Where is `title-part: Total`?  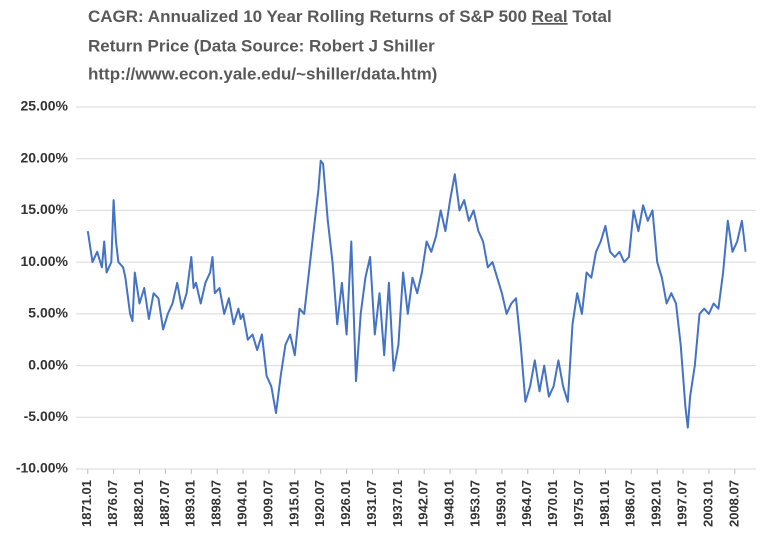 title-part: Total is located at coordinates (591, 16).